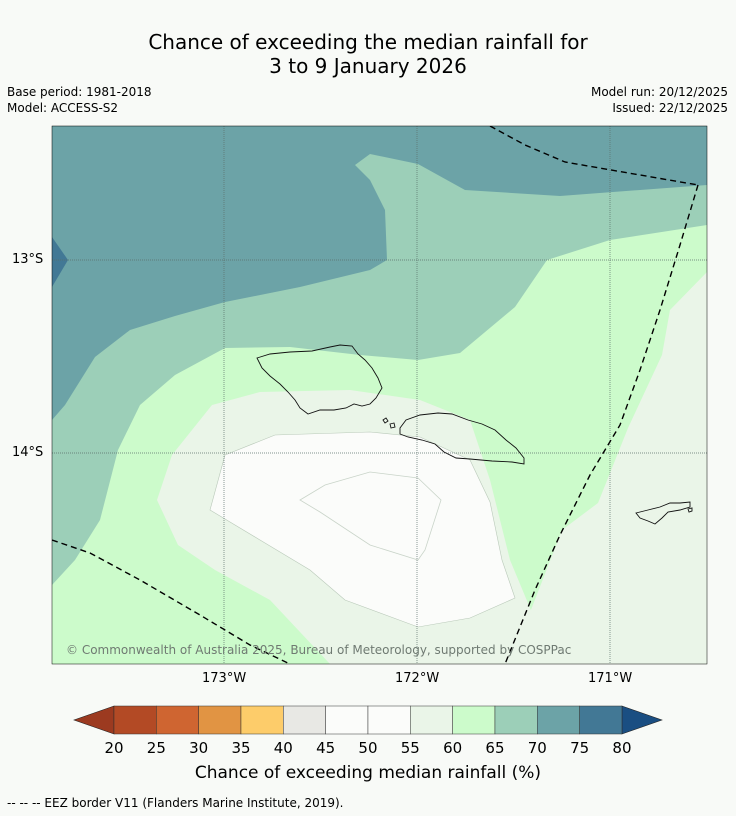 This screenshot has width=736, height=816. I want to click on colorbar-tick-label: 30, so click(198, 748).